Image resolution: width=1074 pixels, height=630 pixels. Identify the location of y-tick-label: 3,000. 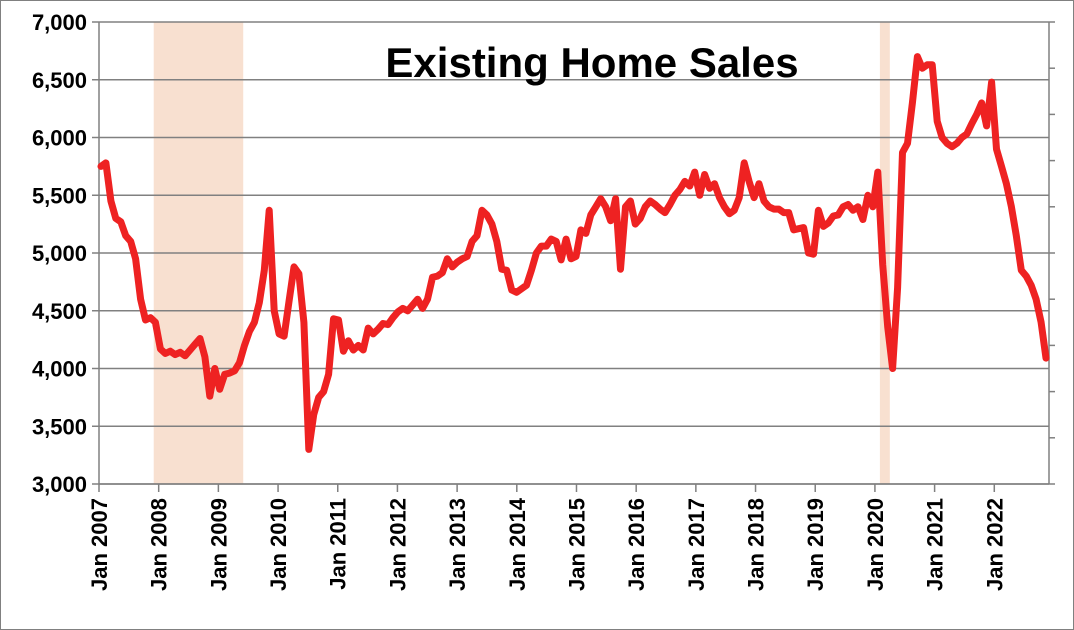
(59, 484).